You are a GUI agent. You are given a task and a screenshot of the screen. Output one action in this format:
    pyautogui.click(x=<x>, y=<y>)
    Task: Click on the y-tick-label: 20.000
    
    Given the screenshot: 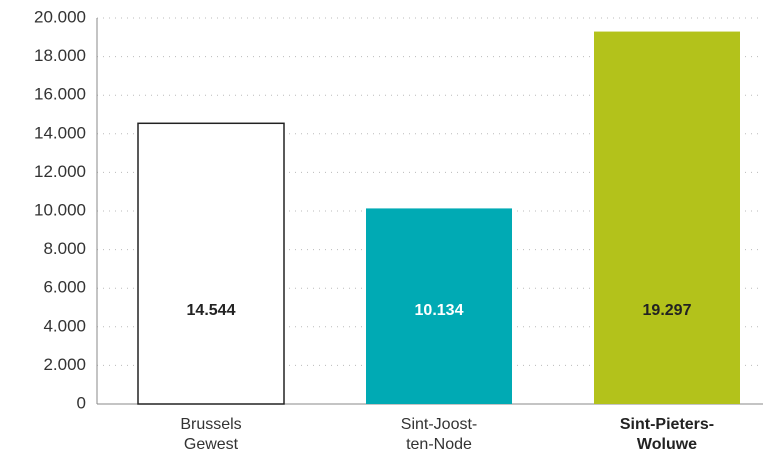 What is the action you would take?
    pyautogui.click(x=60, y=16)
    